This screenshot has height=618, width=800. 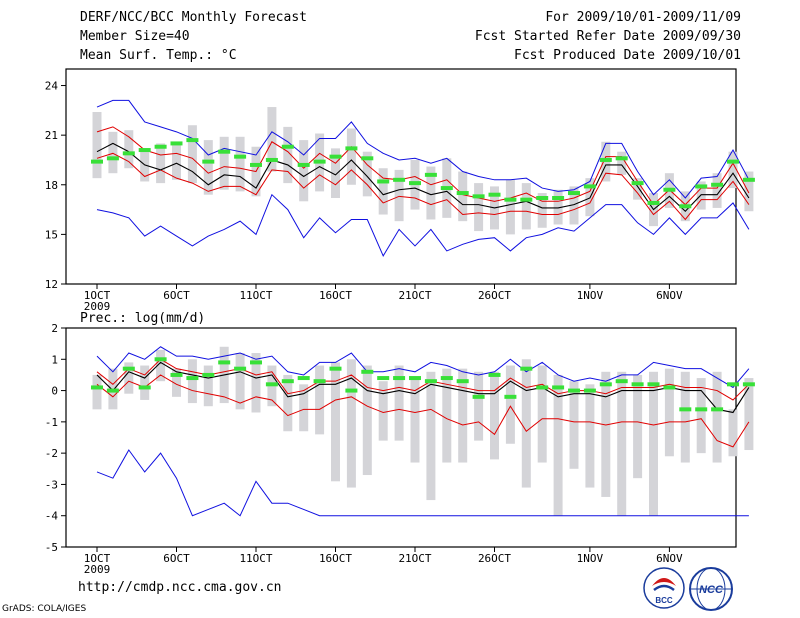 What do you see at coordinates (664, 588) in the screenshot?
I see `bcc-logo-wave` at bounding box center [664, 588].